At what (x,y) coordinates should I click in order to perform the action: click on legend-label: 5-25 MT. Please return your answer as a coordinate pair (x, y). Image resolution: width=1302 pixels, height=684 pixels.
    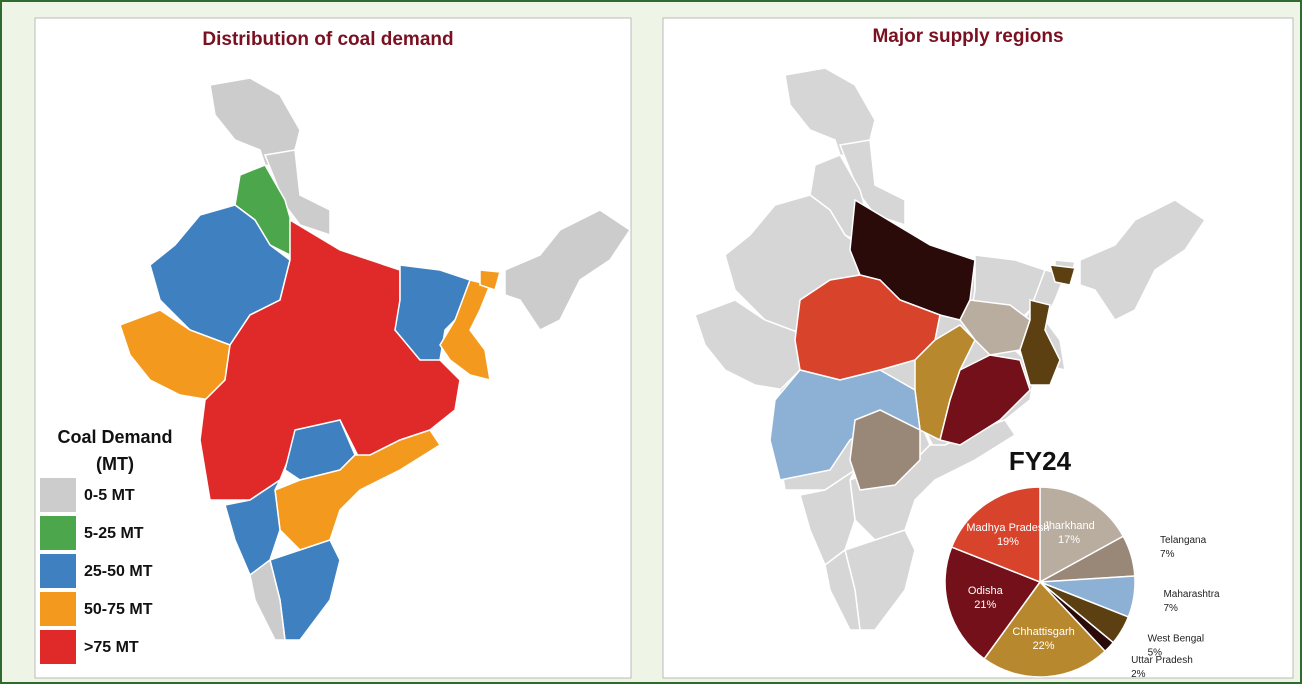
    Looking at the image, I should click on (114, 533).